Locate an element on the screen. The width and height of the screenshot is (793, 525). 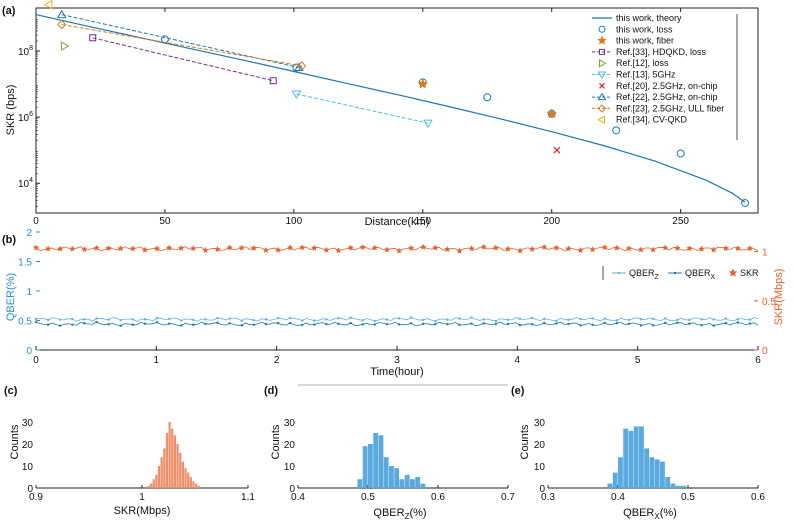
panel-a-ytick-exp: 6 is located at coordinates (31, 114).